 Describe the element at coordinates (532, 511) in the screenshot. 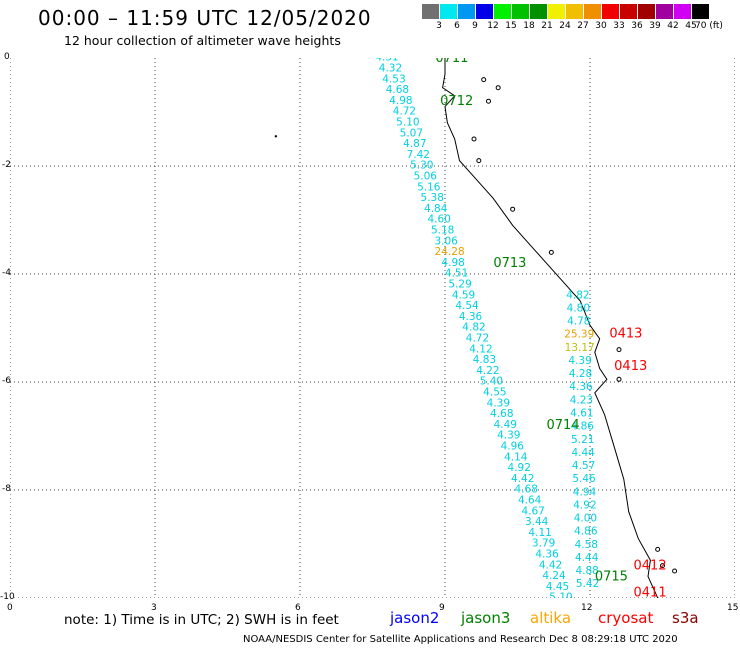

I see `wave-height-label: 4.67` at that location.